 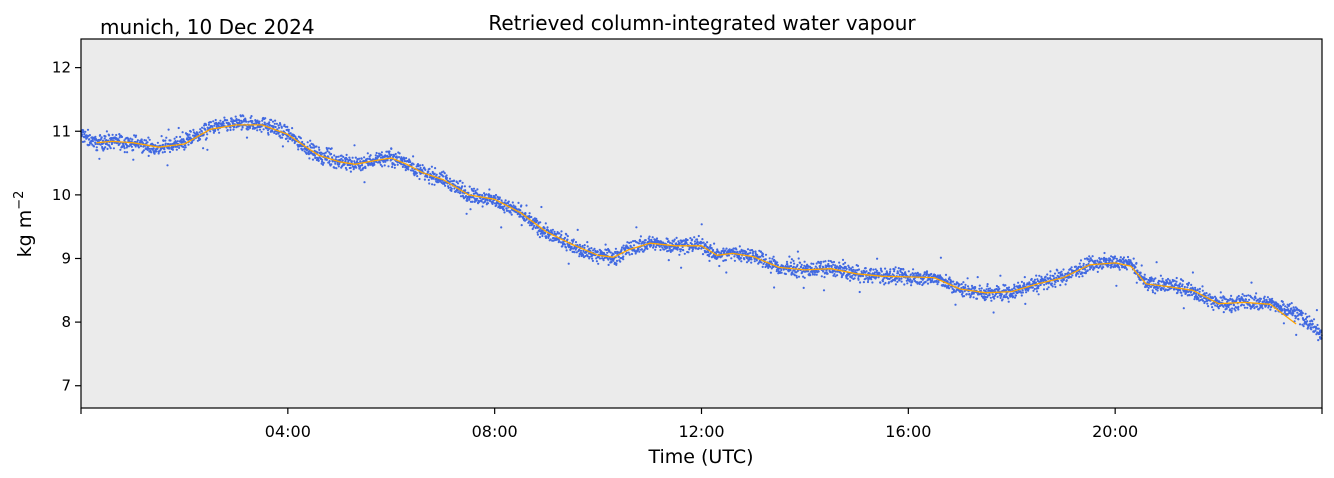 I want to click on location-date-label: munich, 10 Dec 2024, so click(x=207, y=27).